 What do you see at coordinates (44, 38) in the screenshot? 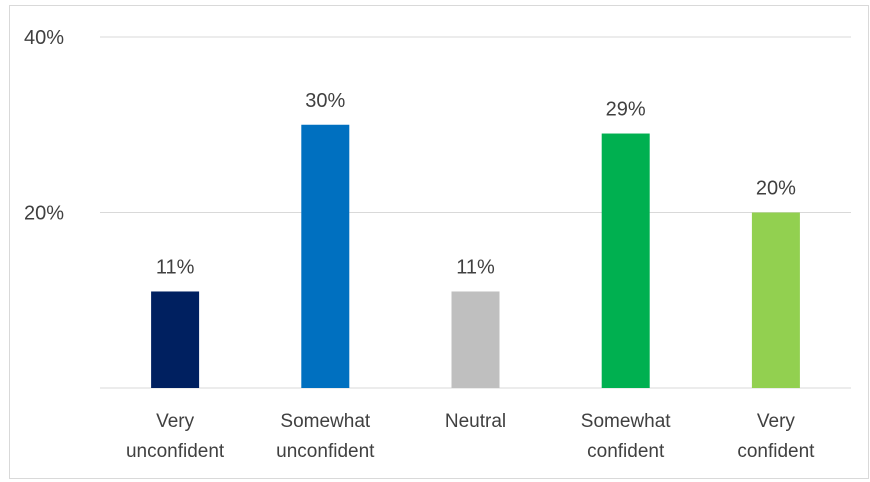
I see `y-tick-label: 40%` at bounding box center [44, 38].